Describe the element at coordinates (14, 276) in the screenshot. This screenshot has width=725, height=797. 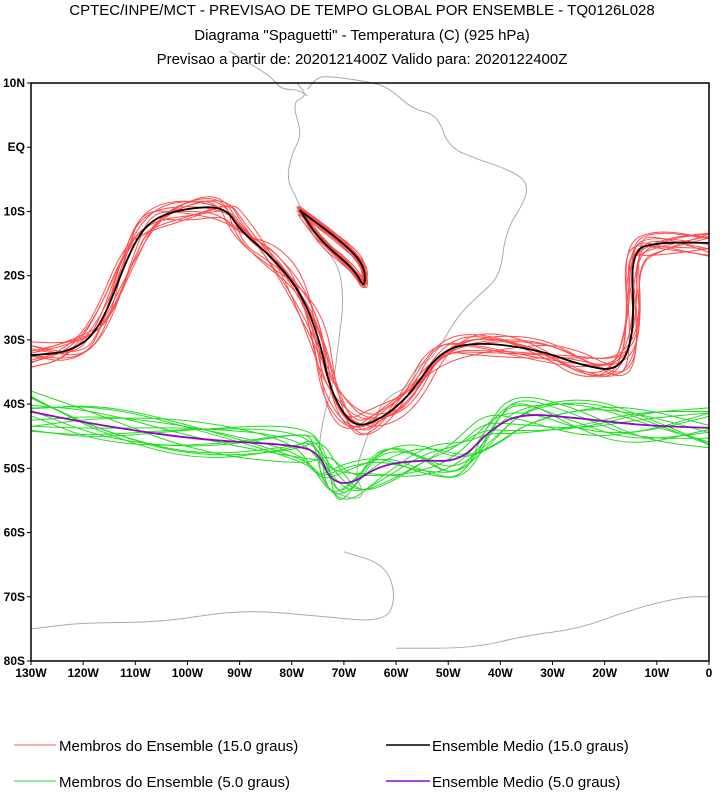
I see `y-tick-label: 20S` at that location.